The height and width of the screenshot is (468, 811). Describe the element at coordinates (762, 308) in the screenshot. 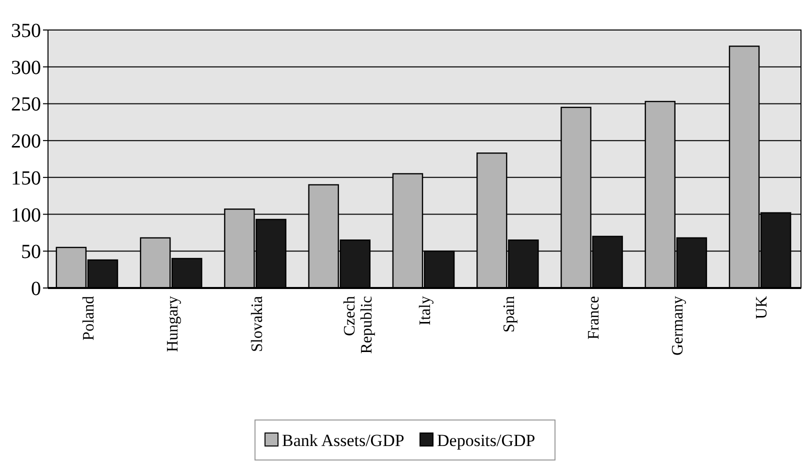

I see `x-tick-label: UK` at that location.